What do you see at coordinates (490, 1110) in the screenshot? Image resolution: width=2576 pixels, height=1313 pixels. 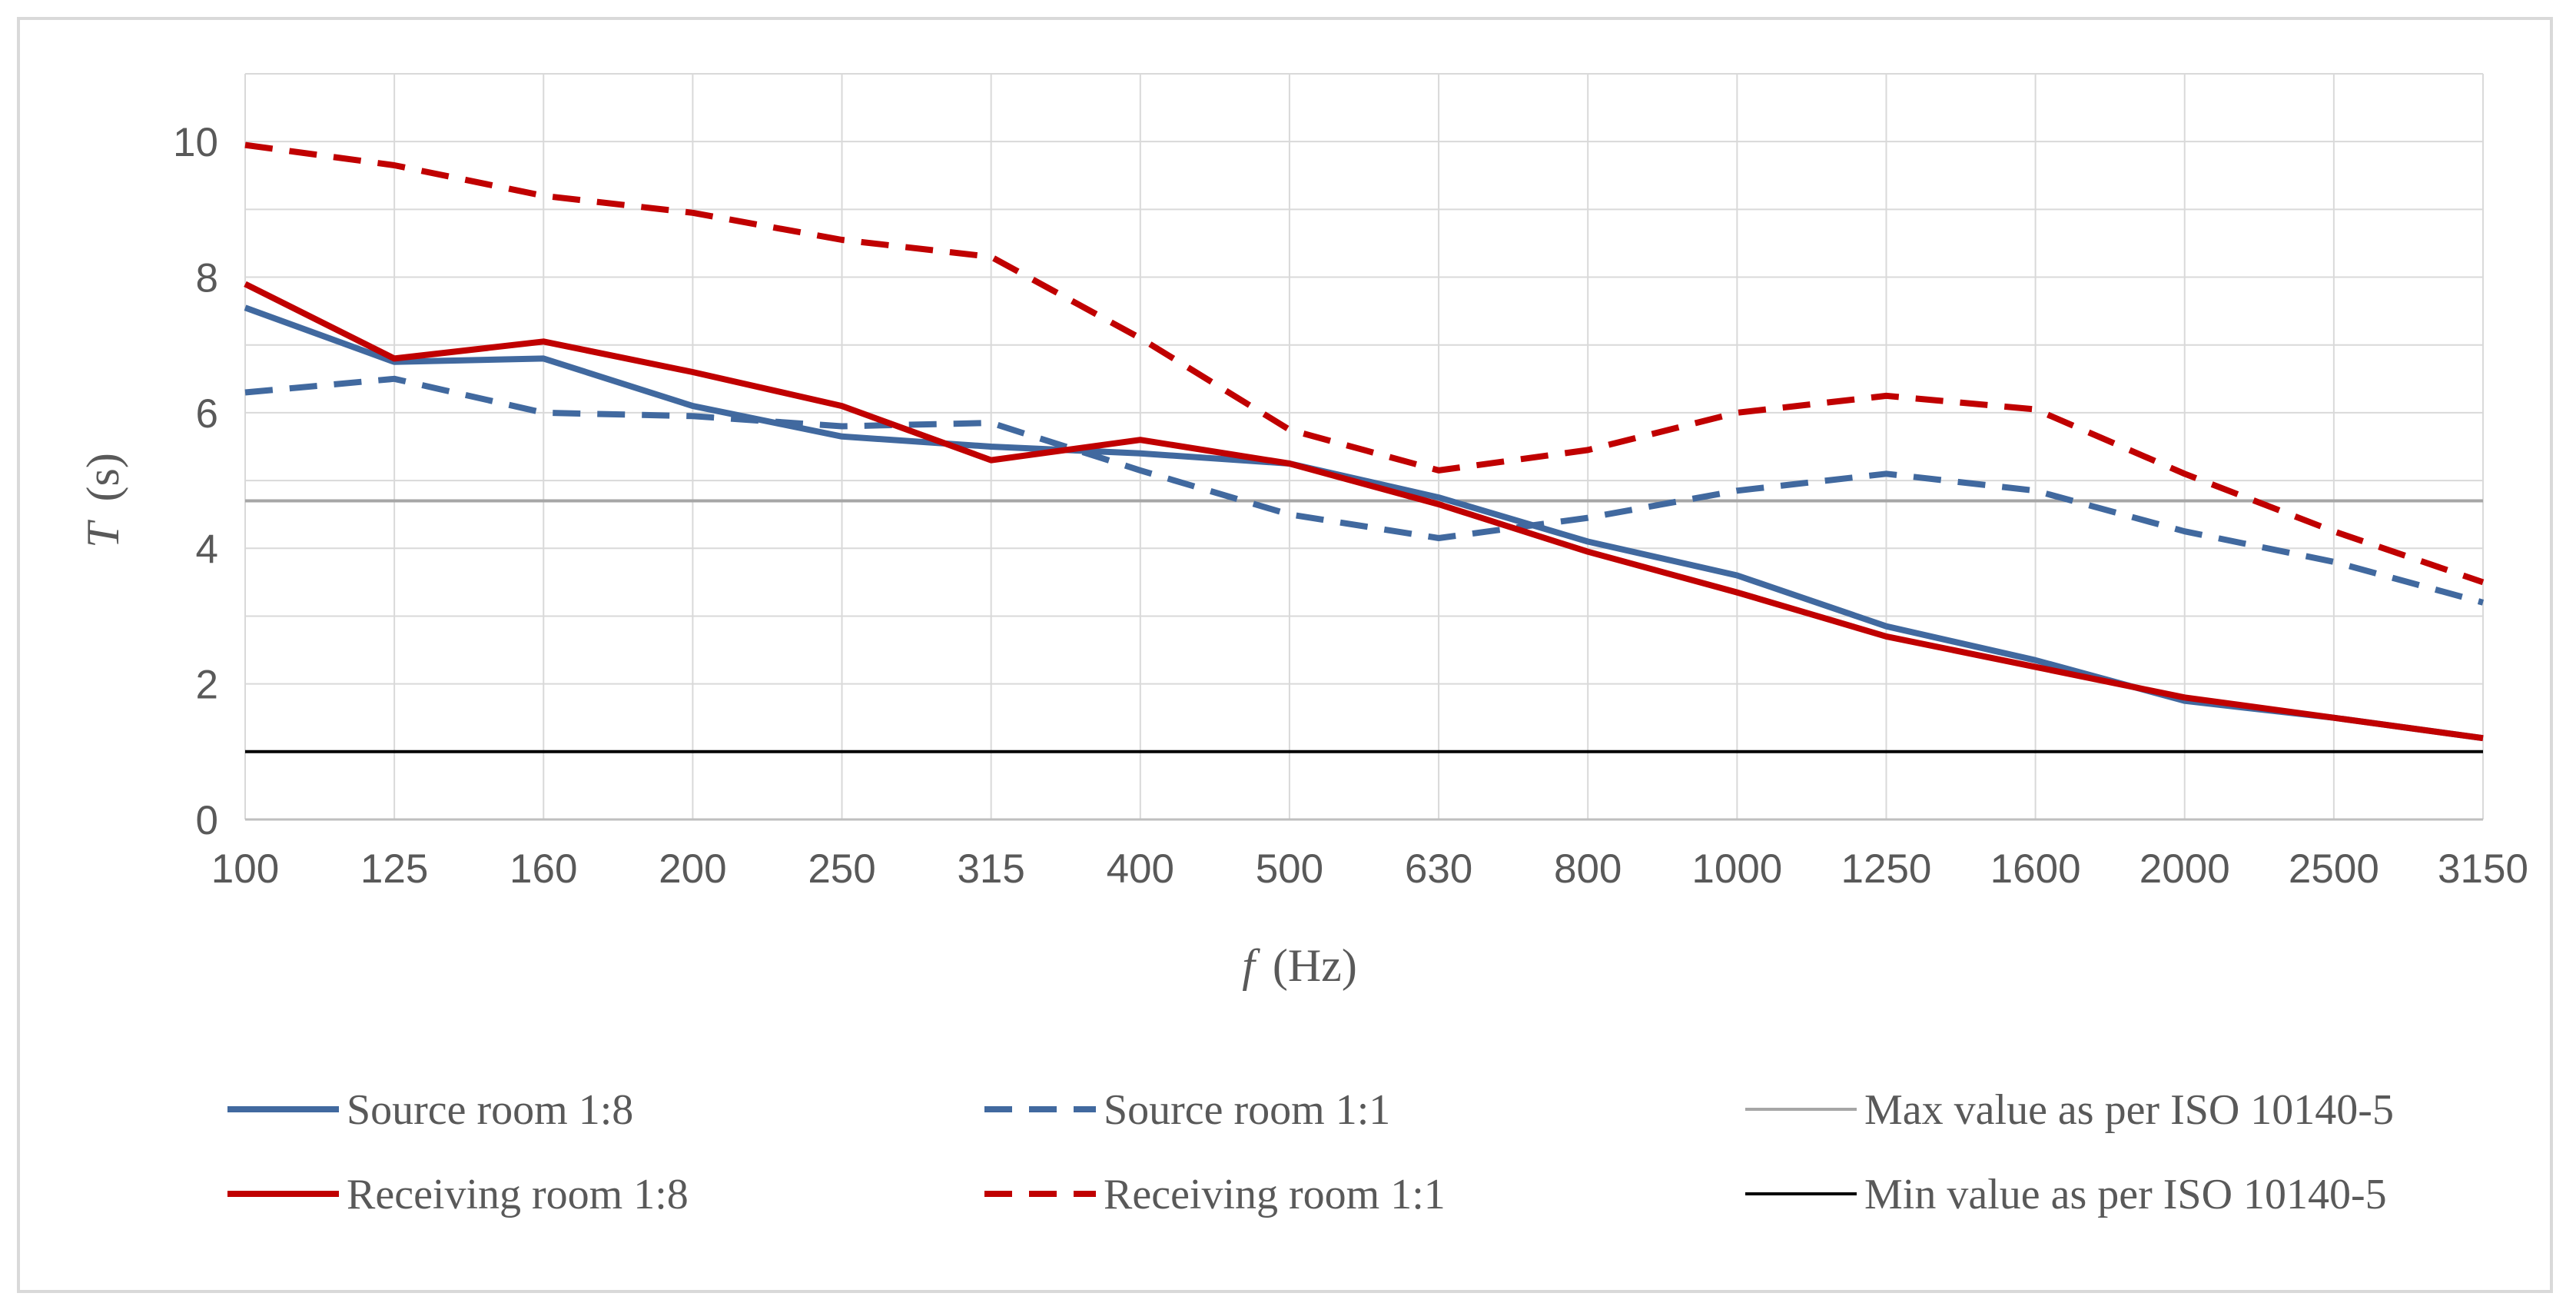 I see `legend-label: Source room 1:8` at bounding box center [490, 1110].